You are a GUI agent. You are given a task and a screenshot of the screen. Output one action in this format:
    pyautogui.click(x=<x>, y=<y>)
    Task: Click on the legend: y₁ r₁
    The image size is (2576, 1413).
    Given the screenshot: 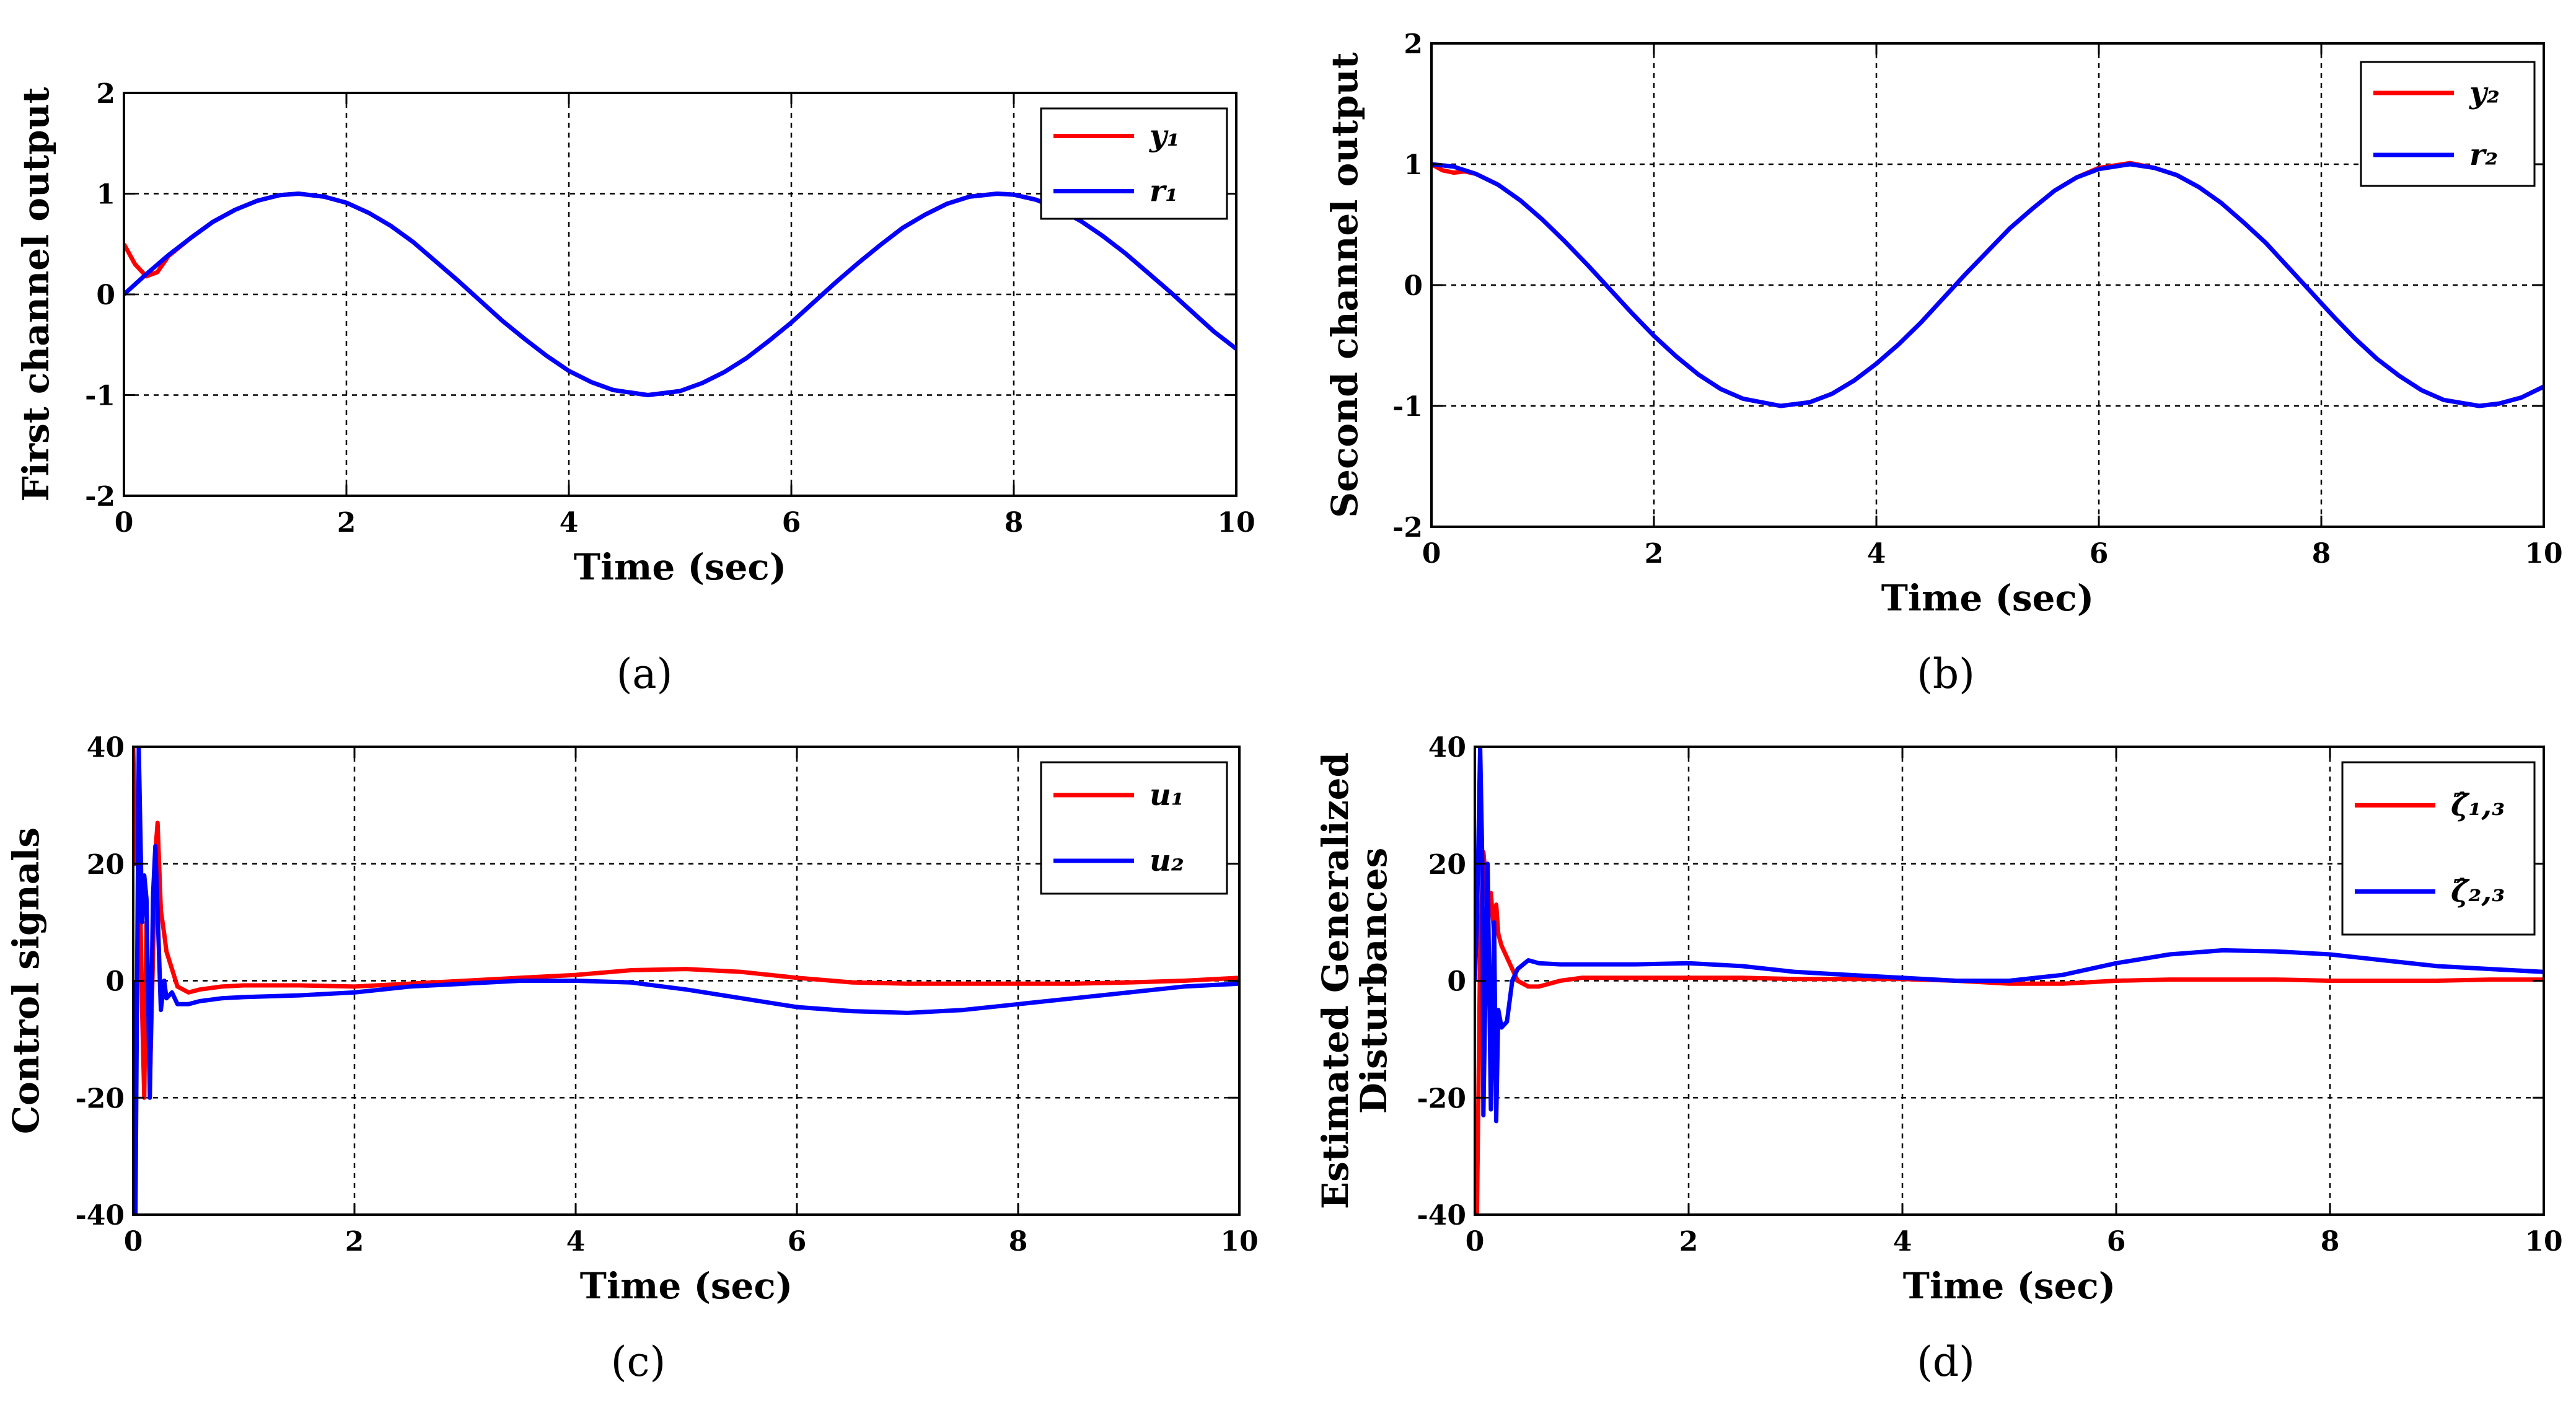 What is the action you would take?
    pyautogui.click(x=1134, y=163)
    